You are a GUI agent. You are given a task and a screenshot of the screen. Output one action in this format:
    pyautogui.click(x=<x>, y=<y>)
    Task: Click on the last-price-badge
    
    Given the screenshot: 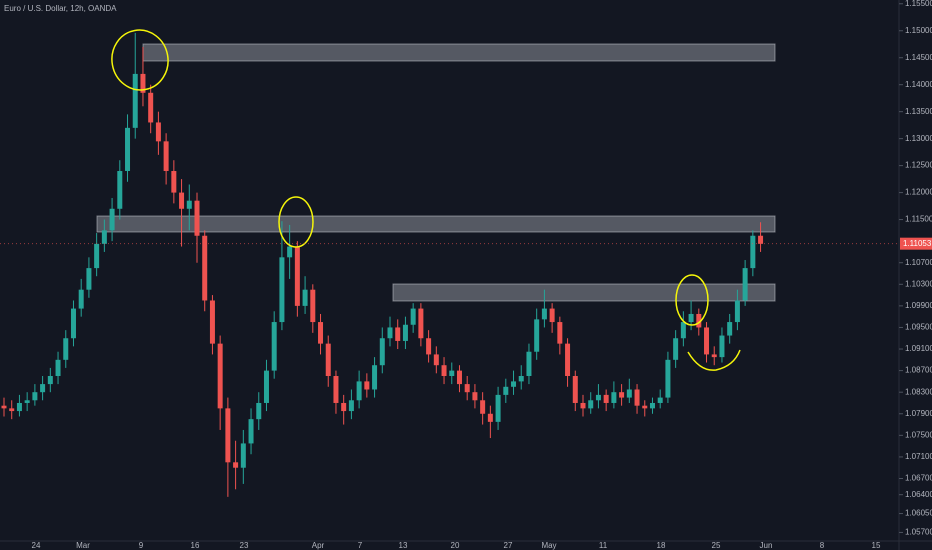 What is the action you would take?
    pyautogui.click(x=916, y=243)
    